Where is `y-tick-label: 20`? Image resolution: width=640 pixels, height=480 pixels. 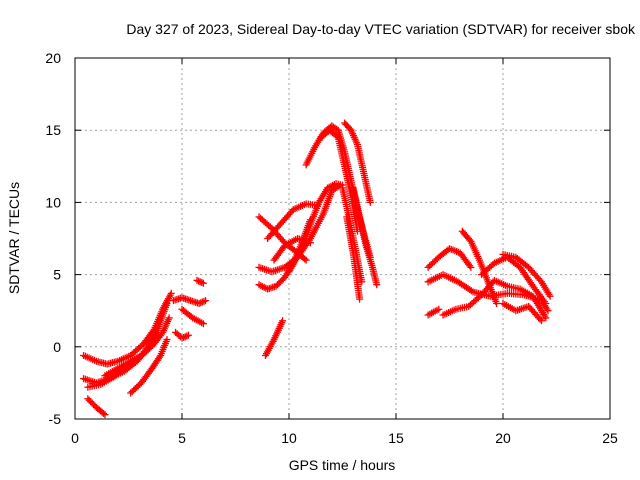
y-tick-label: 20 is located at coordinates (53, 58).